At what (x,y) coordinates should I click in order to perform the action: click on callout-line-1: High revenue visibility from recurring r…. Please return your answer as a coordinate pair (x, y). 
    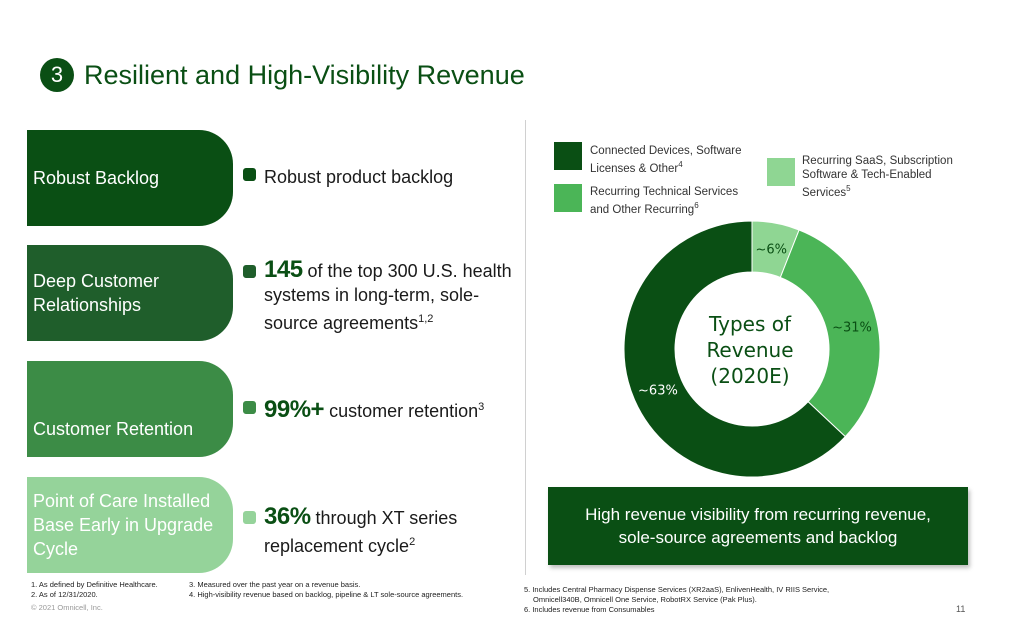
    Looking at the image, I should click on (758, 514).